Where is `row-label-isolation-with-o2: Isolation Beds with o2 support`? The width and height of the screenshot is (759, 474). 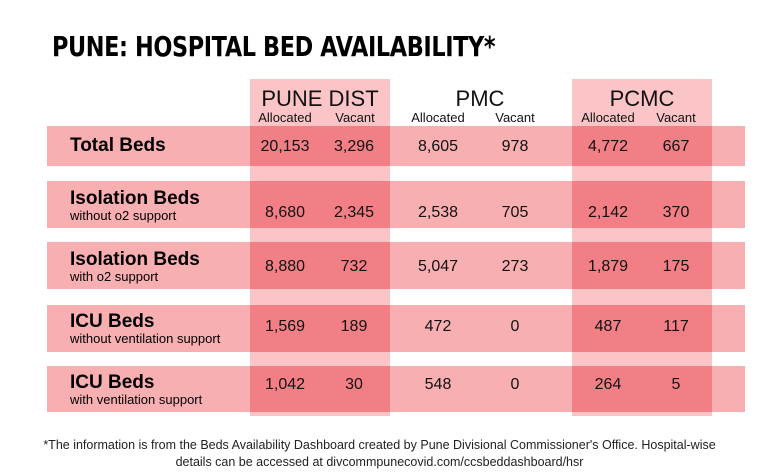 row-label-isolation-with-o2: Isolation Beds with o2 support is located at coordinates (135, 267).